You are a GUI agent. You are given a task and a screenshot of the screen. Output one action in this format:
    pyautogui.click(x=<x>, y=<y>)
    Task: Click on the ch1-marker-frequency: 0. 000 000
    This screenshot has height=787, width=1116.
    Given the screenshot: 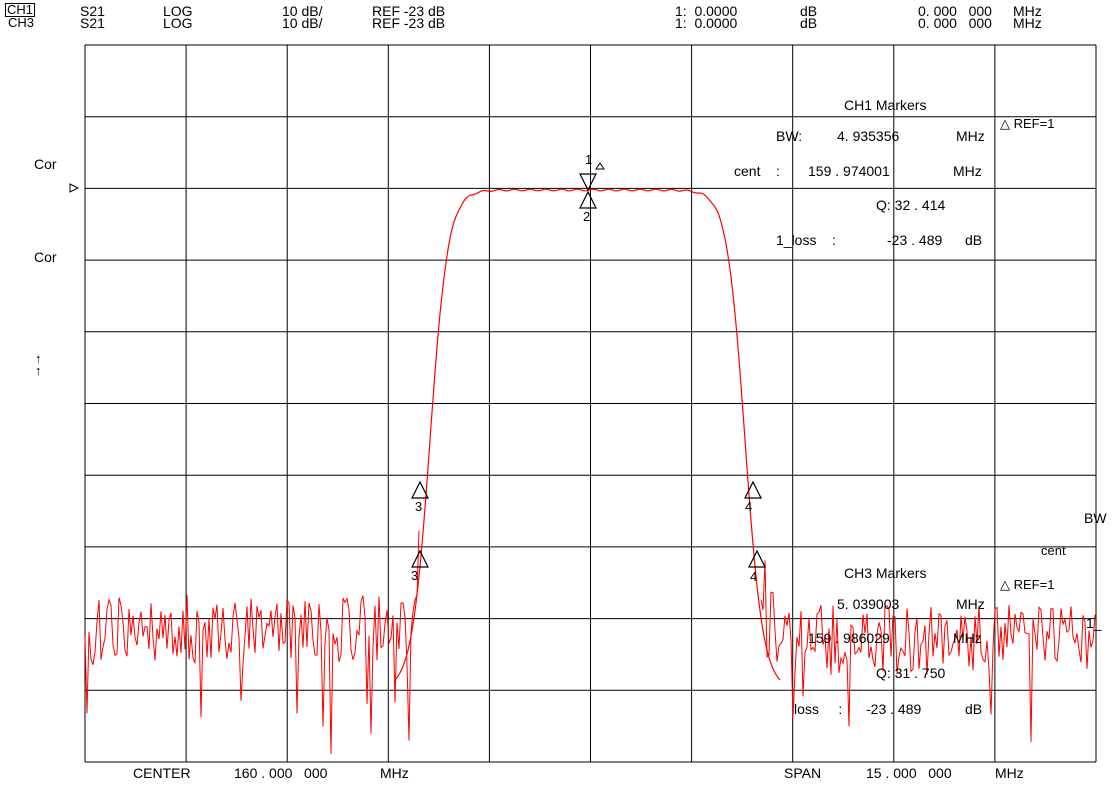 What is the action you would take?
    pyautogui.click(x=955, y=11)
    